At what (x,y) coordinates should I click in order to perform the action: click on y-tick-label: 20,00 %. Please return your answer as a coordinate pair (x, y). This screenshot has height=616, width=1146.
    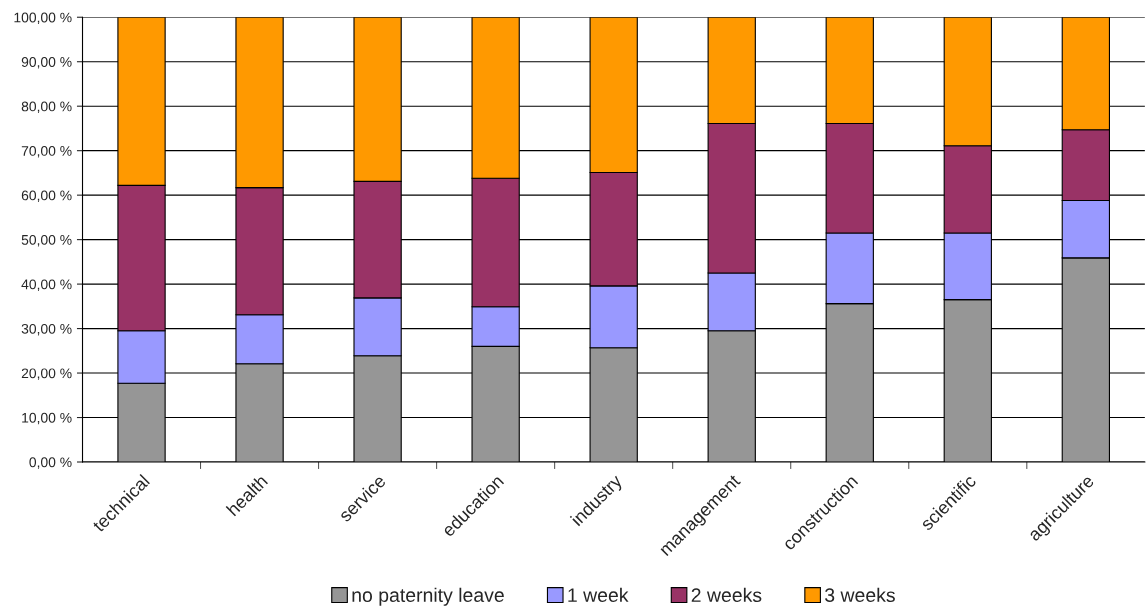
    Looking at the image, I should click on (46, 374).